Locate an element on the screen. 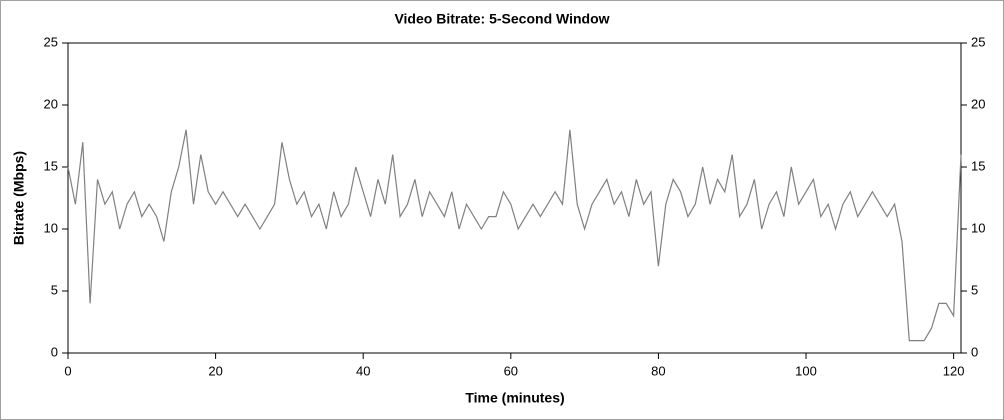  y-tick-label: 10 is located at coordinates (51, 227).